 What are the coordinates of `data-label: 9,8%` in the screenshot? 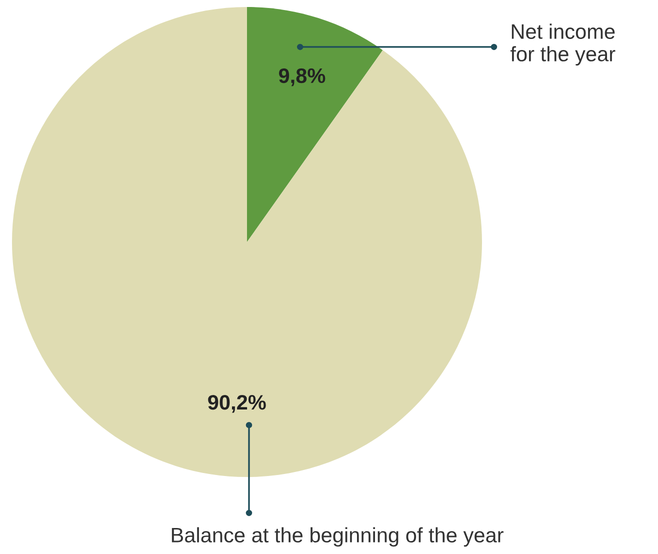 It's located at (302, 77).